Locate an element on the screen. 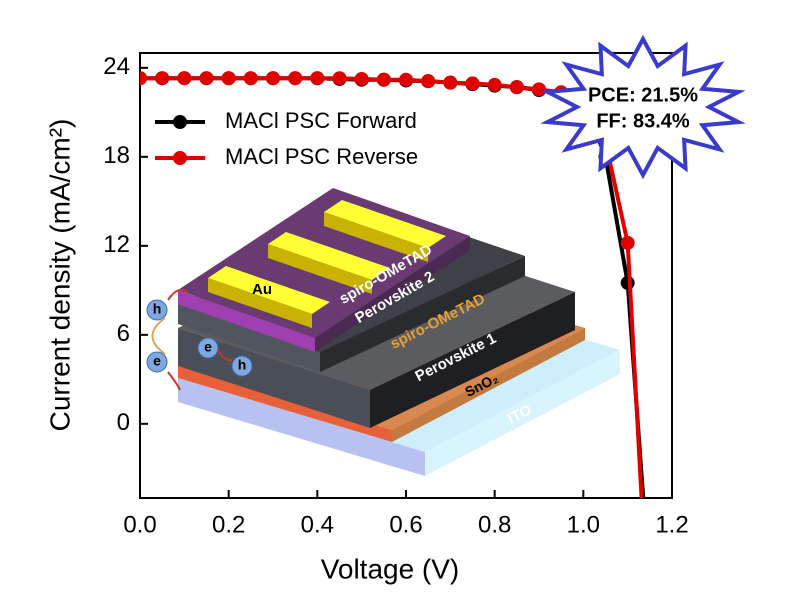 The width and height of the screenshot is (785, 600). sno2-front is located at coordinates (285, 404).